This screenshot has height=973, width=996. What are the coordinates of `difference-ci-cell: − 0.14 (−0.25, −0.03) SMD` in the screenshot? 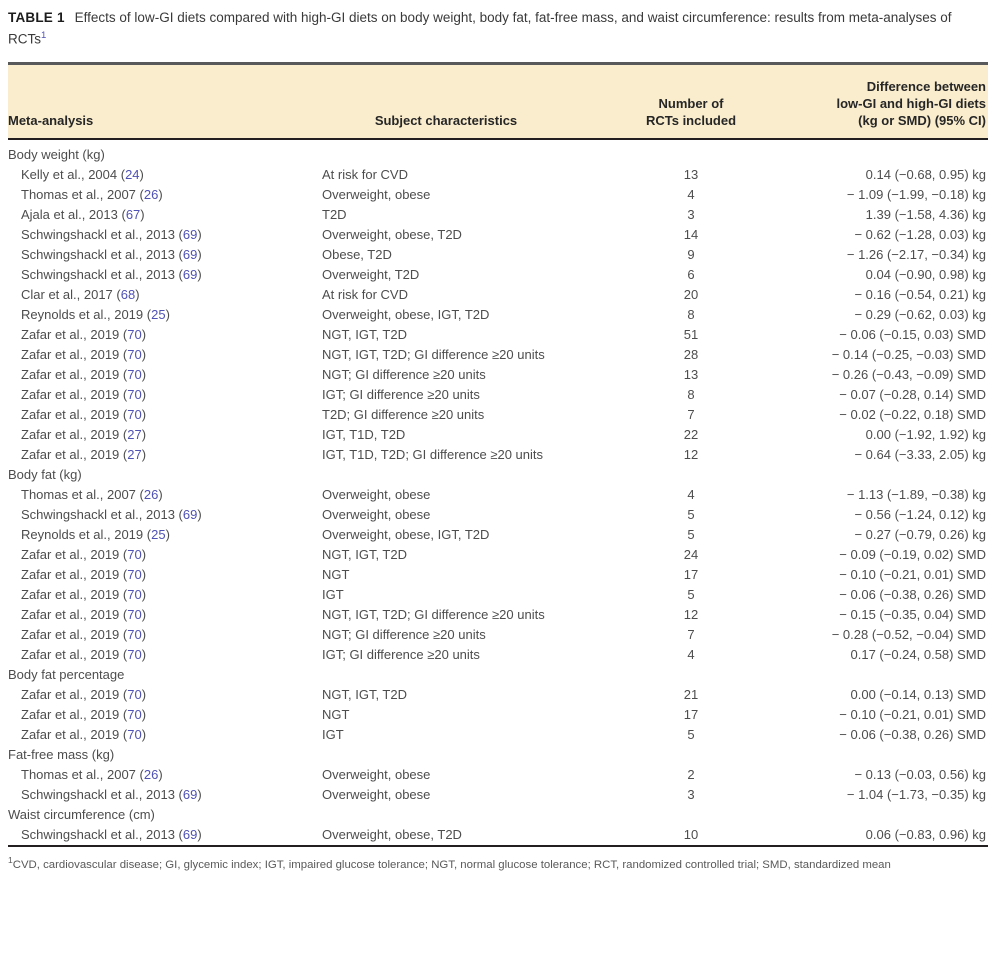 It's located at (908, 355).